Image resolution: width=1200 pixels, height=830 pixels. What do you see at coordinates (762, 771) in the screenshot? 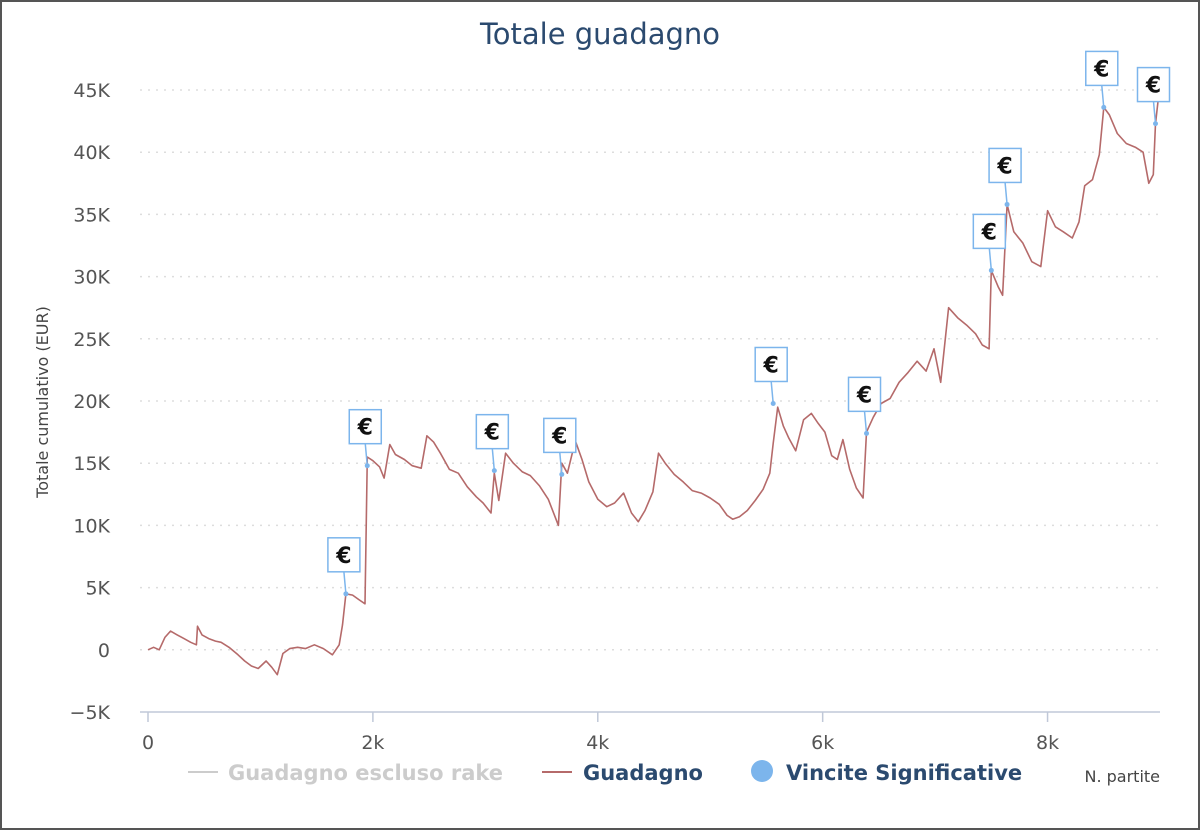
I see `legend-symbol-wins` at bounding box center [762, 771].